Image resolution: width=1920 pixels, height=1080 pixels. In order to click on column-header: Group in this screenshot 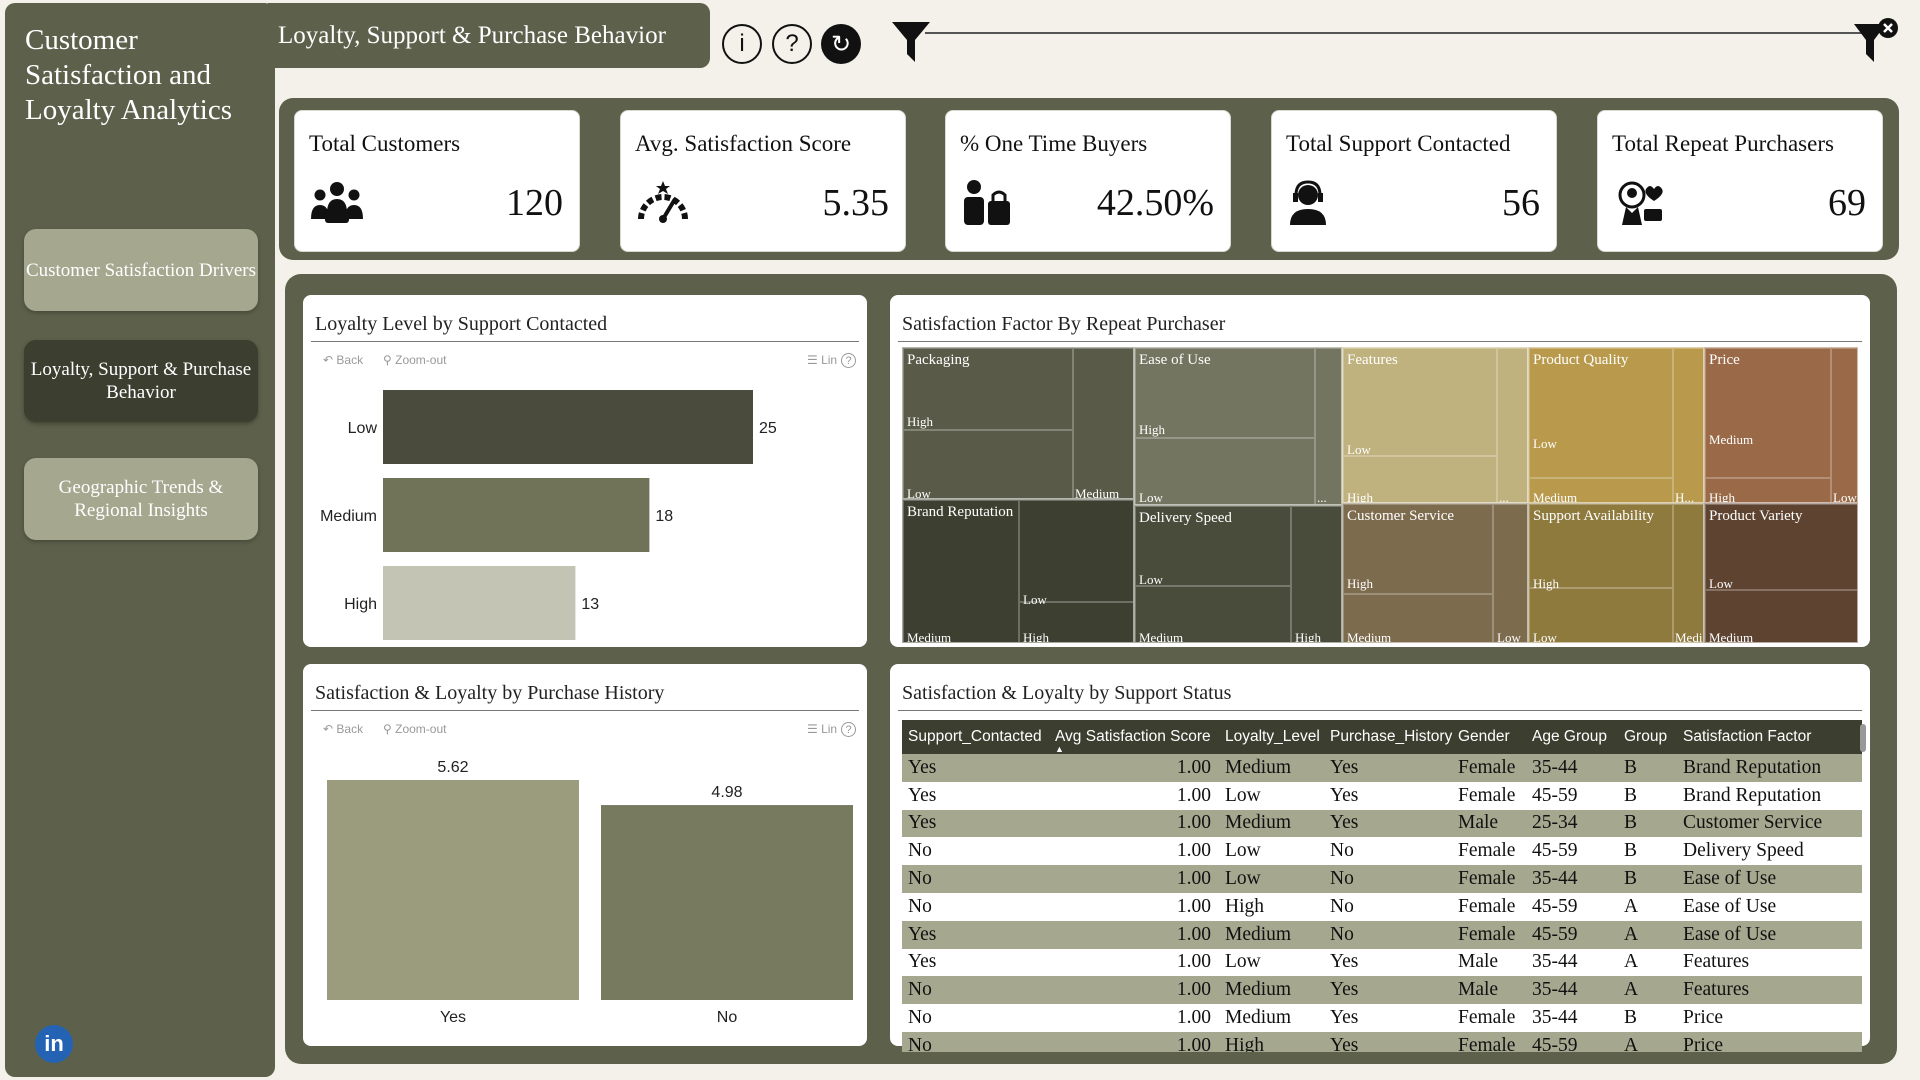, I will do `click(1647, 737)`.